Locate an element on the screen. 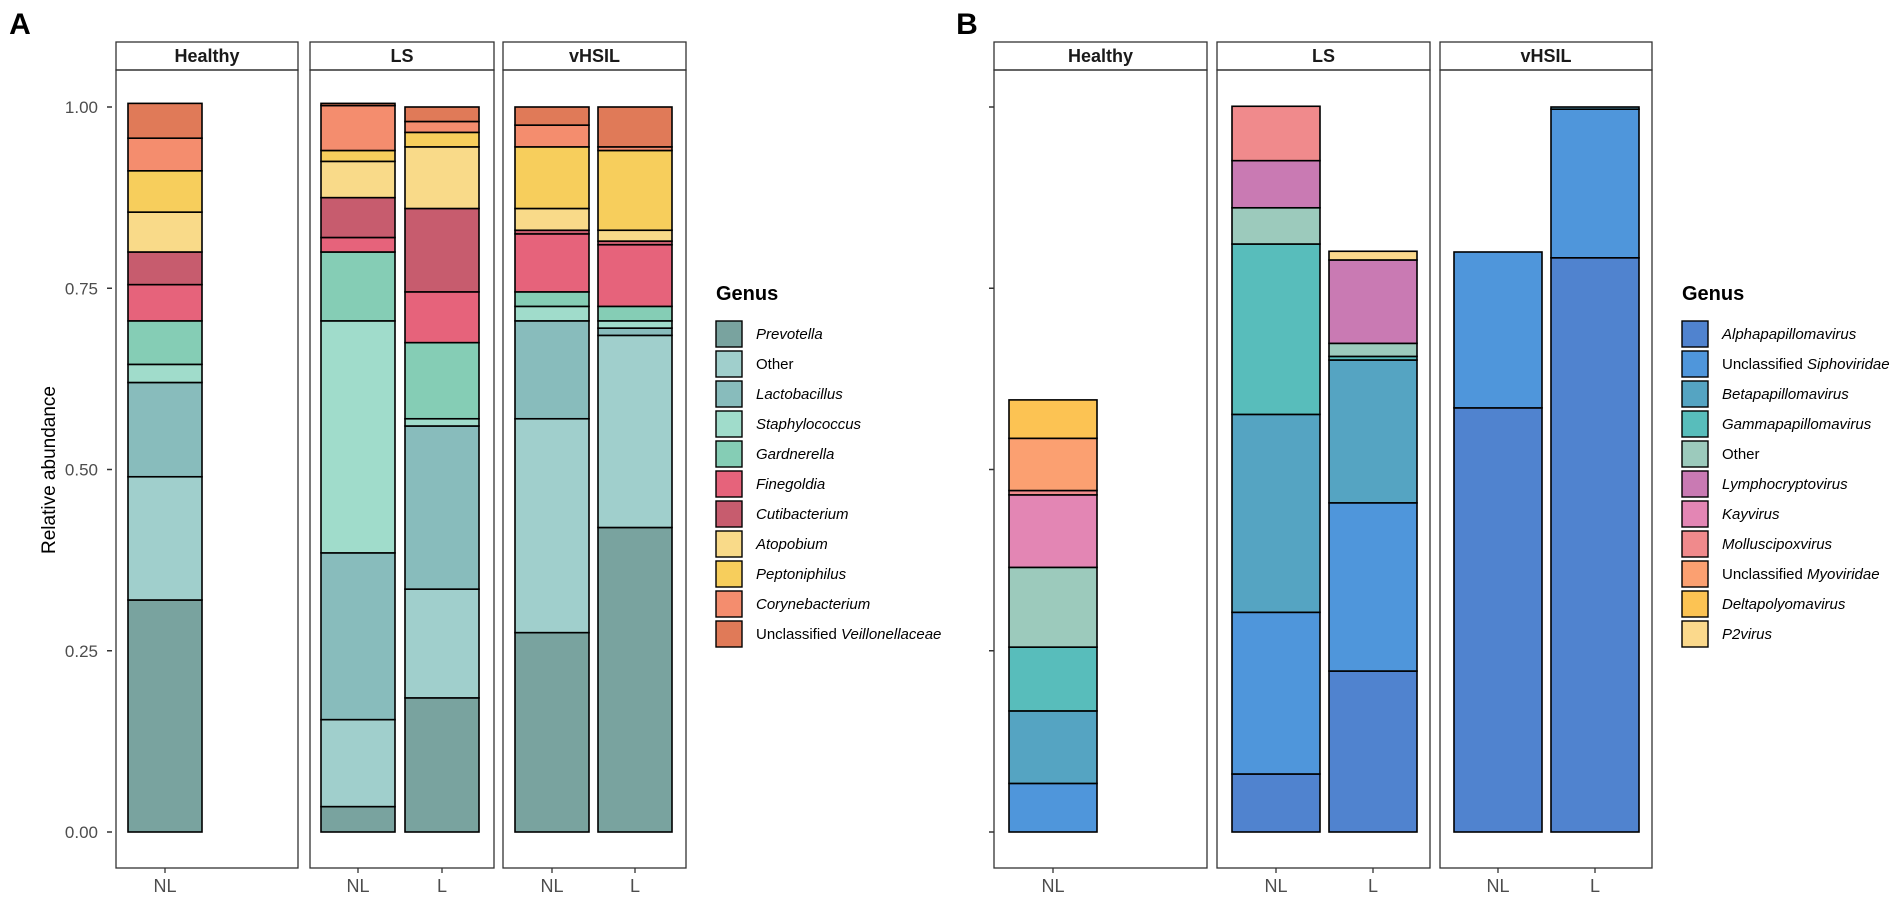 The image size is (1902, 899). facet-title: vHSIL is located at coordinates (1545, 56).